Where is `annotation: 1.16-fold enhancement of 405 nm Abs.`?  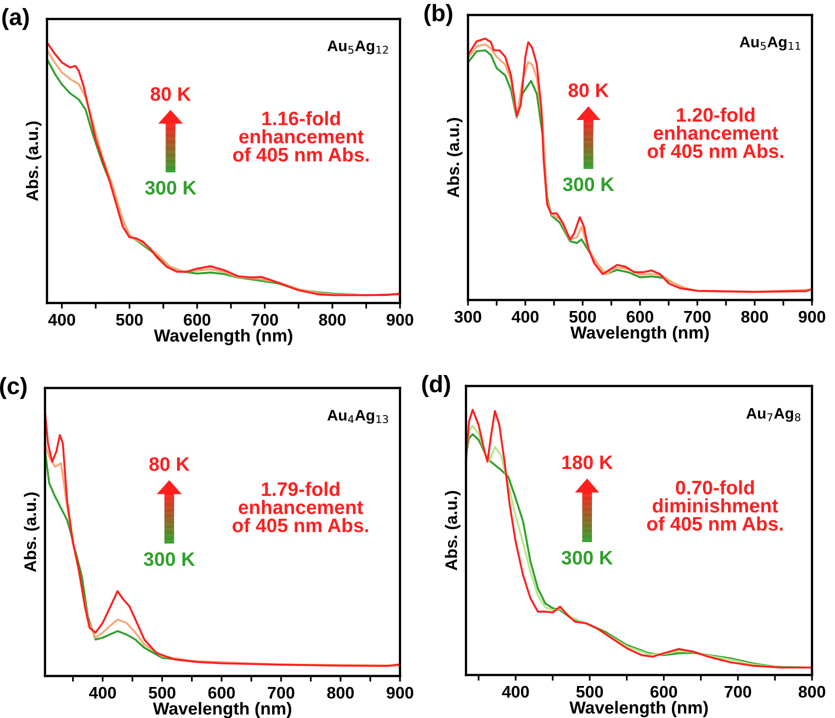
annotation: 1.16-fold enhancement of 405 nm Abs. is located at coordinates (301, 136).